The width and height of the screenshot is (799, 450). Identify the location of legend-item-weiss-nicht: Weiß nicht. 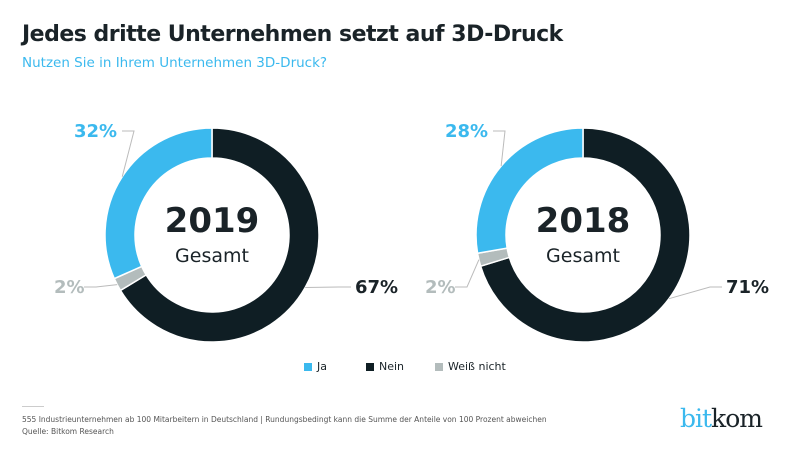
(470, 366).